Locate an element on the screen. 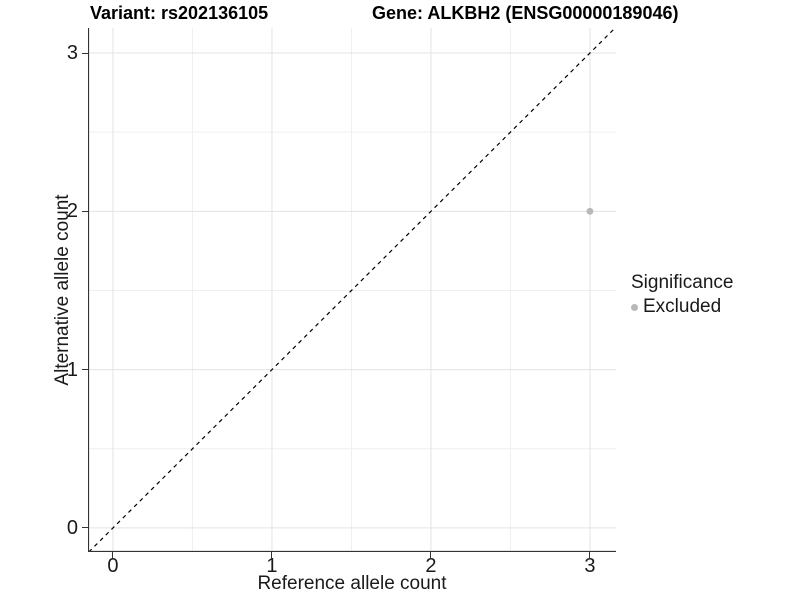 The width and height of the screenshot is (800, 600). legend-title: Significance is located at coordinates (682, 282).